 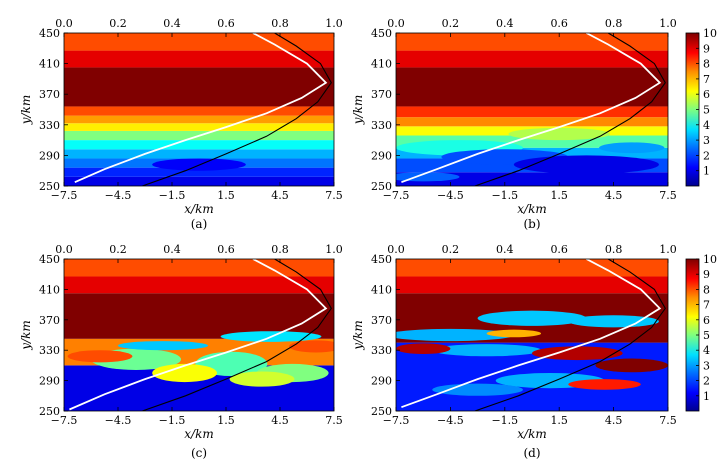 What do you see at coordinates (614, 195) in the screenshot?
I see `x-tick-label: 4.5` at bounding box center [614, 195].